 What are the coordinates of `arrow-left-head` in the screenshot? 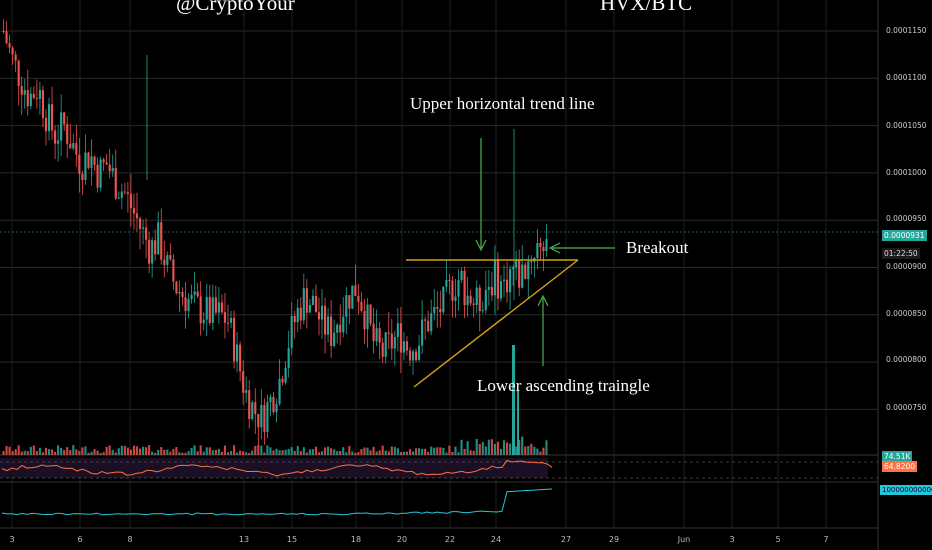 It's located at (554, 248).